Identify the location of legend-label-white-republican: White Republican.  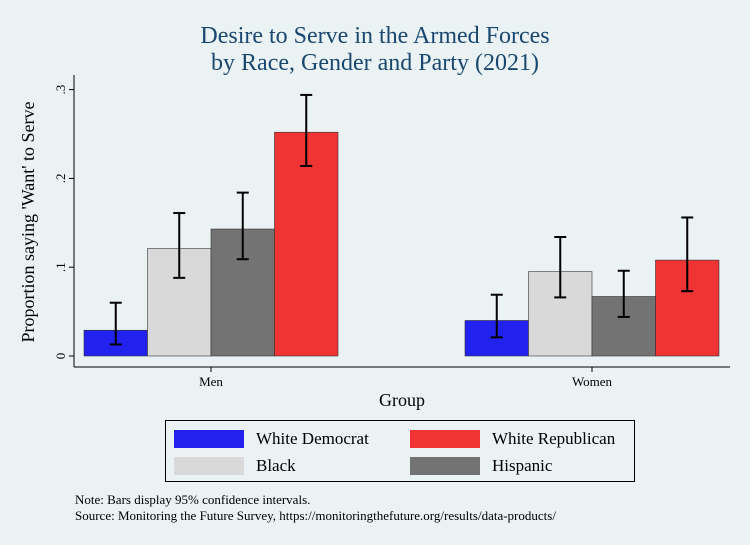
(554, 438).